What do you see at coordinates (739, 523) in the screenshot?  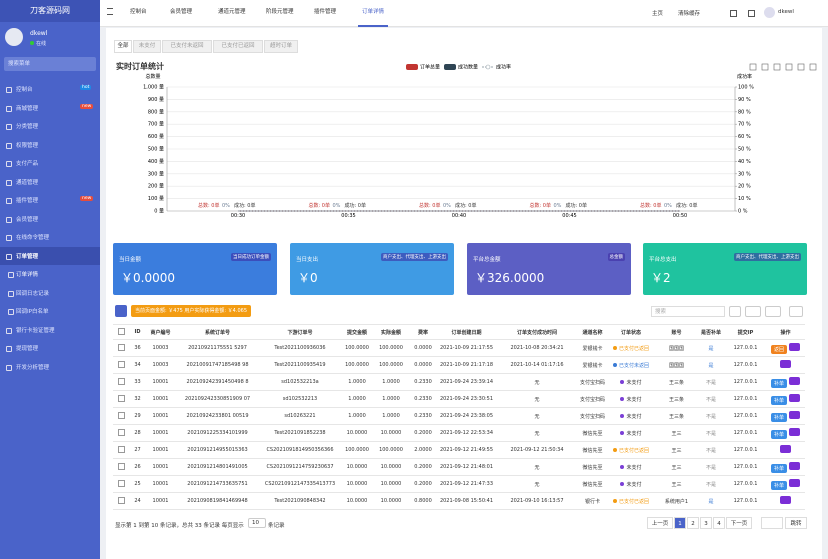 I see `page-button: 下一页` at bounding box center [739, 523].